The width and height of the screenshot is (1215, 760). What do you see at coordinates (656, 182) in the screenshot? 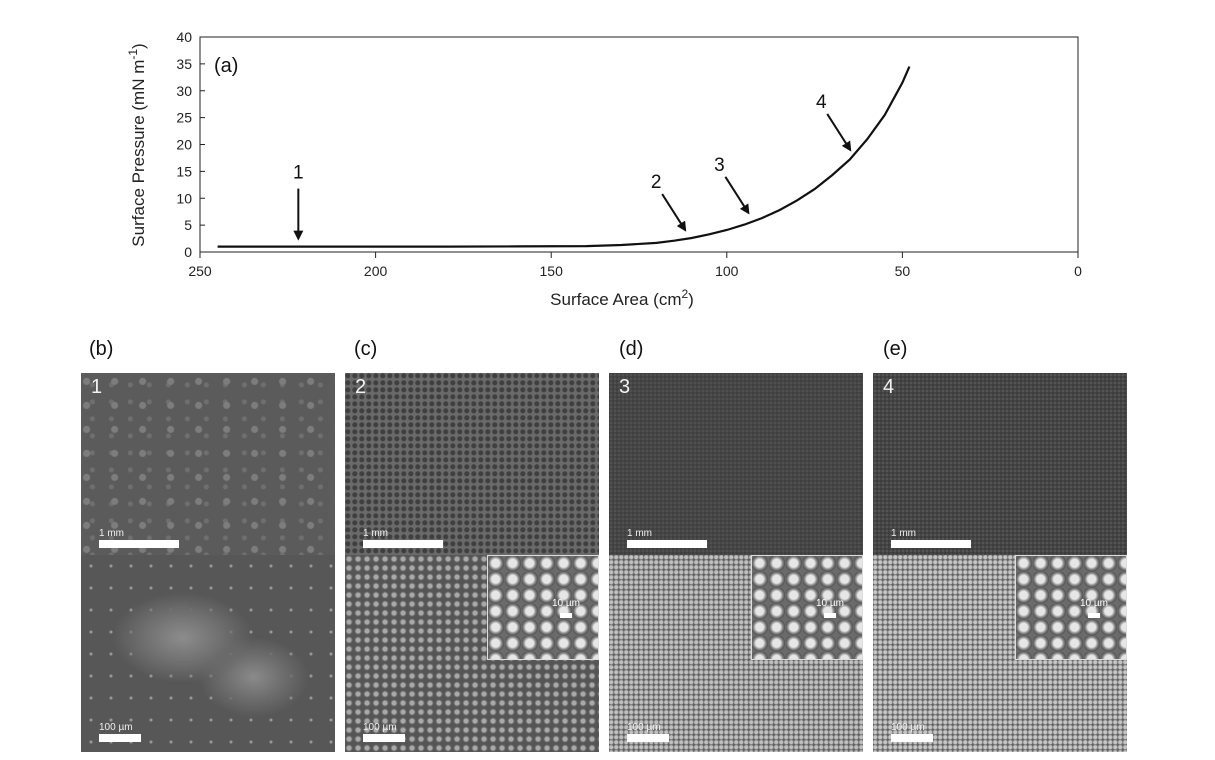
I see `annotation-label-2: 2` at bounding box center [656, 182].